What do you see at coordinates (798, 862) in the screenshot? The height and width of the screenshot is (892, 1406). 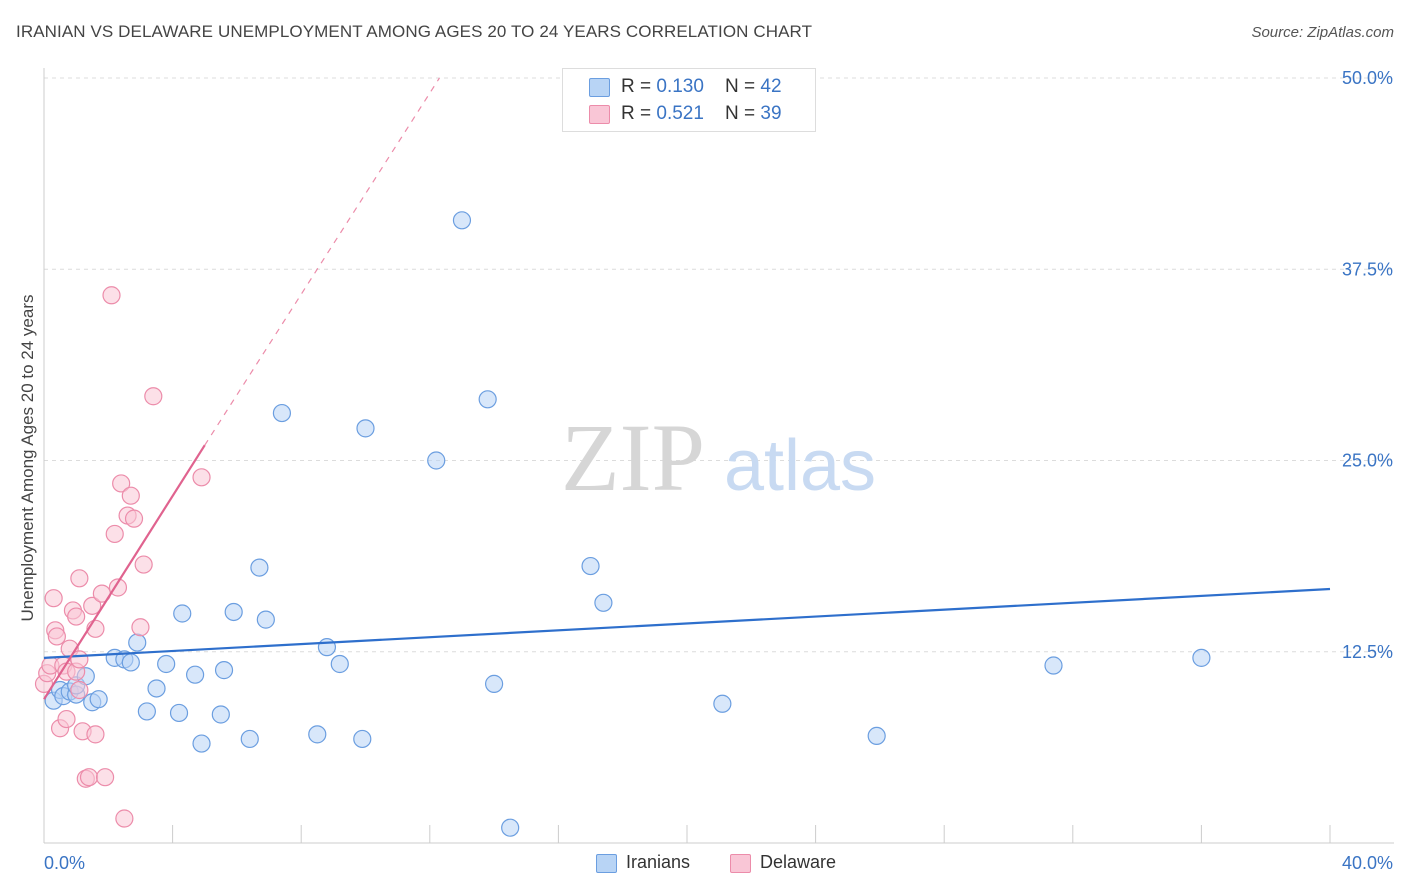 I see `legend-label-delaware: Delaware` at bounding box center [798, 862].